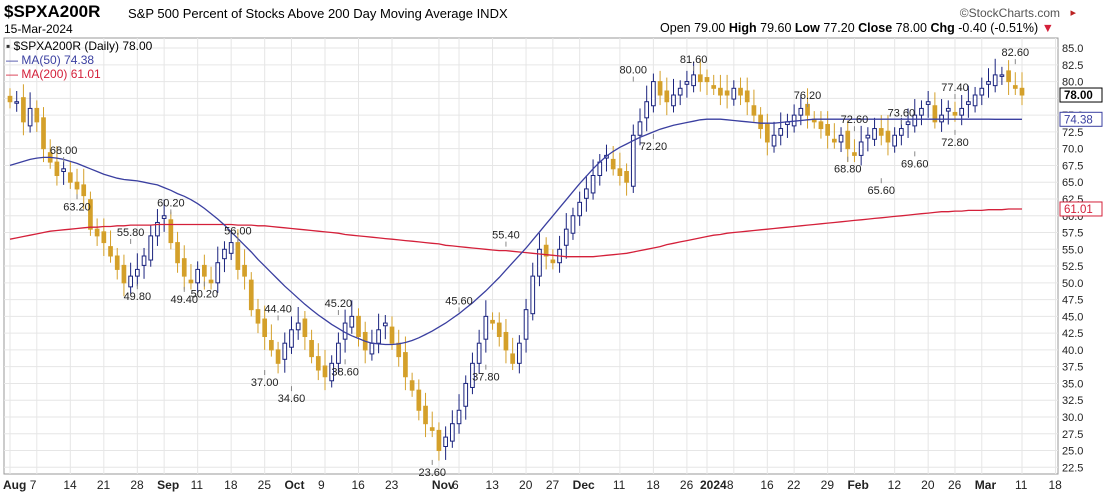 This screenshot has width=1106, height=495. Describe the element at coordinates (278, 309) in the screenshot. I see `annotation-label: 44.40` at that location.